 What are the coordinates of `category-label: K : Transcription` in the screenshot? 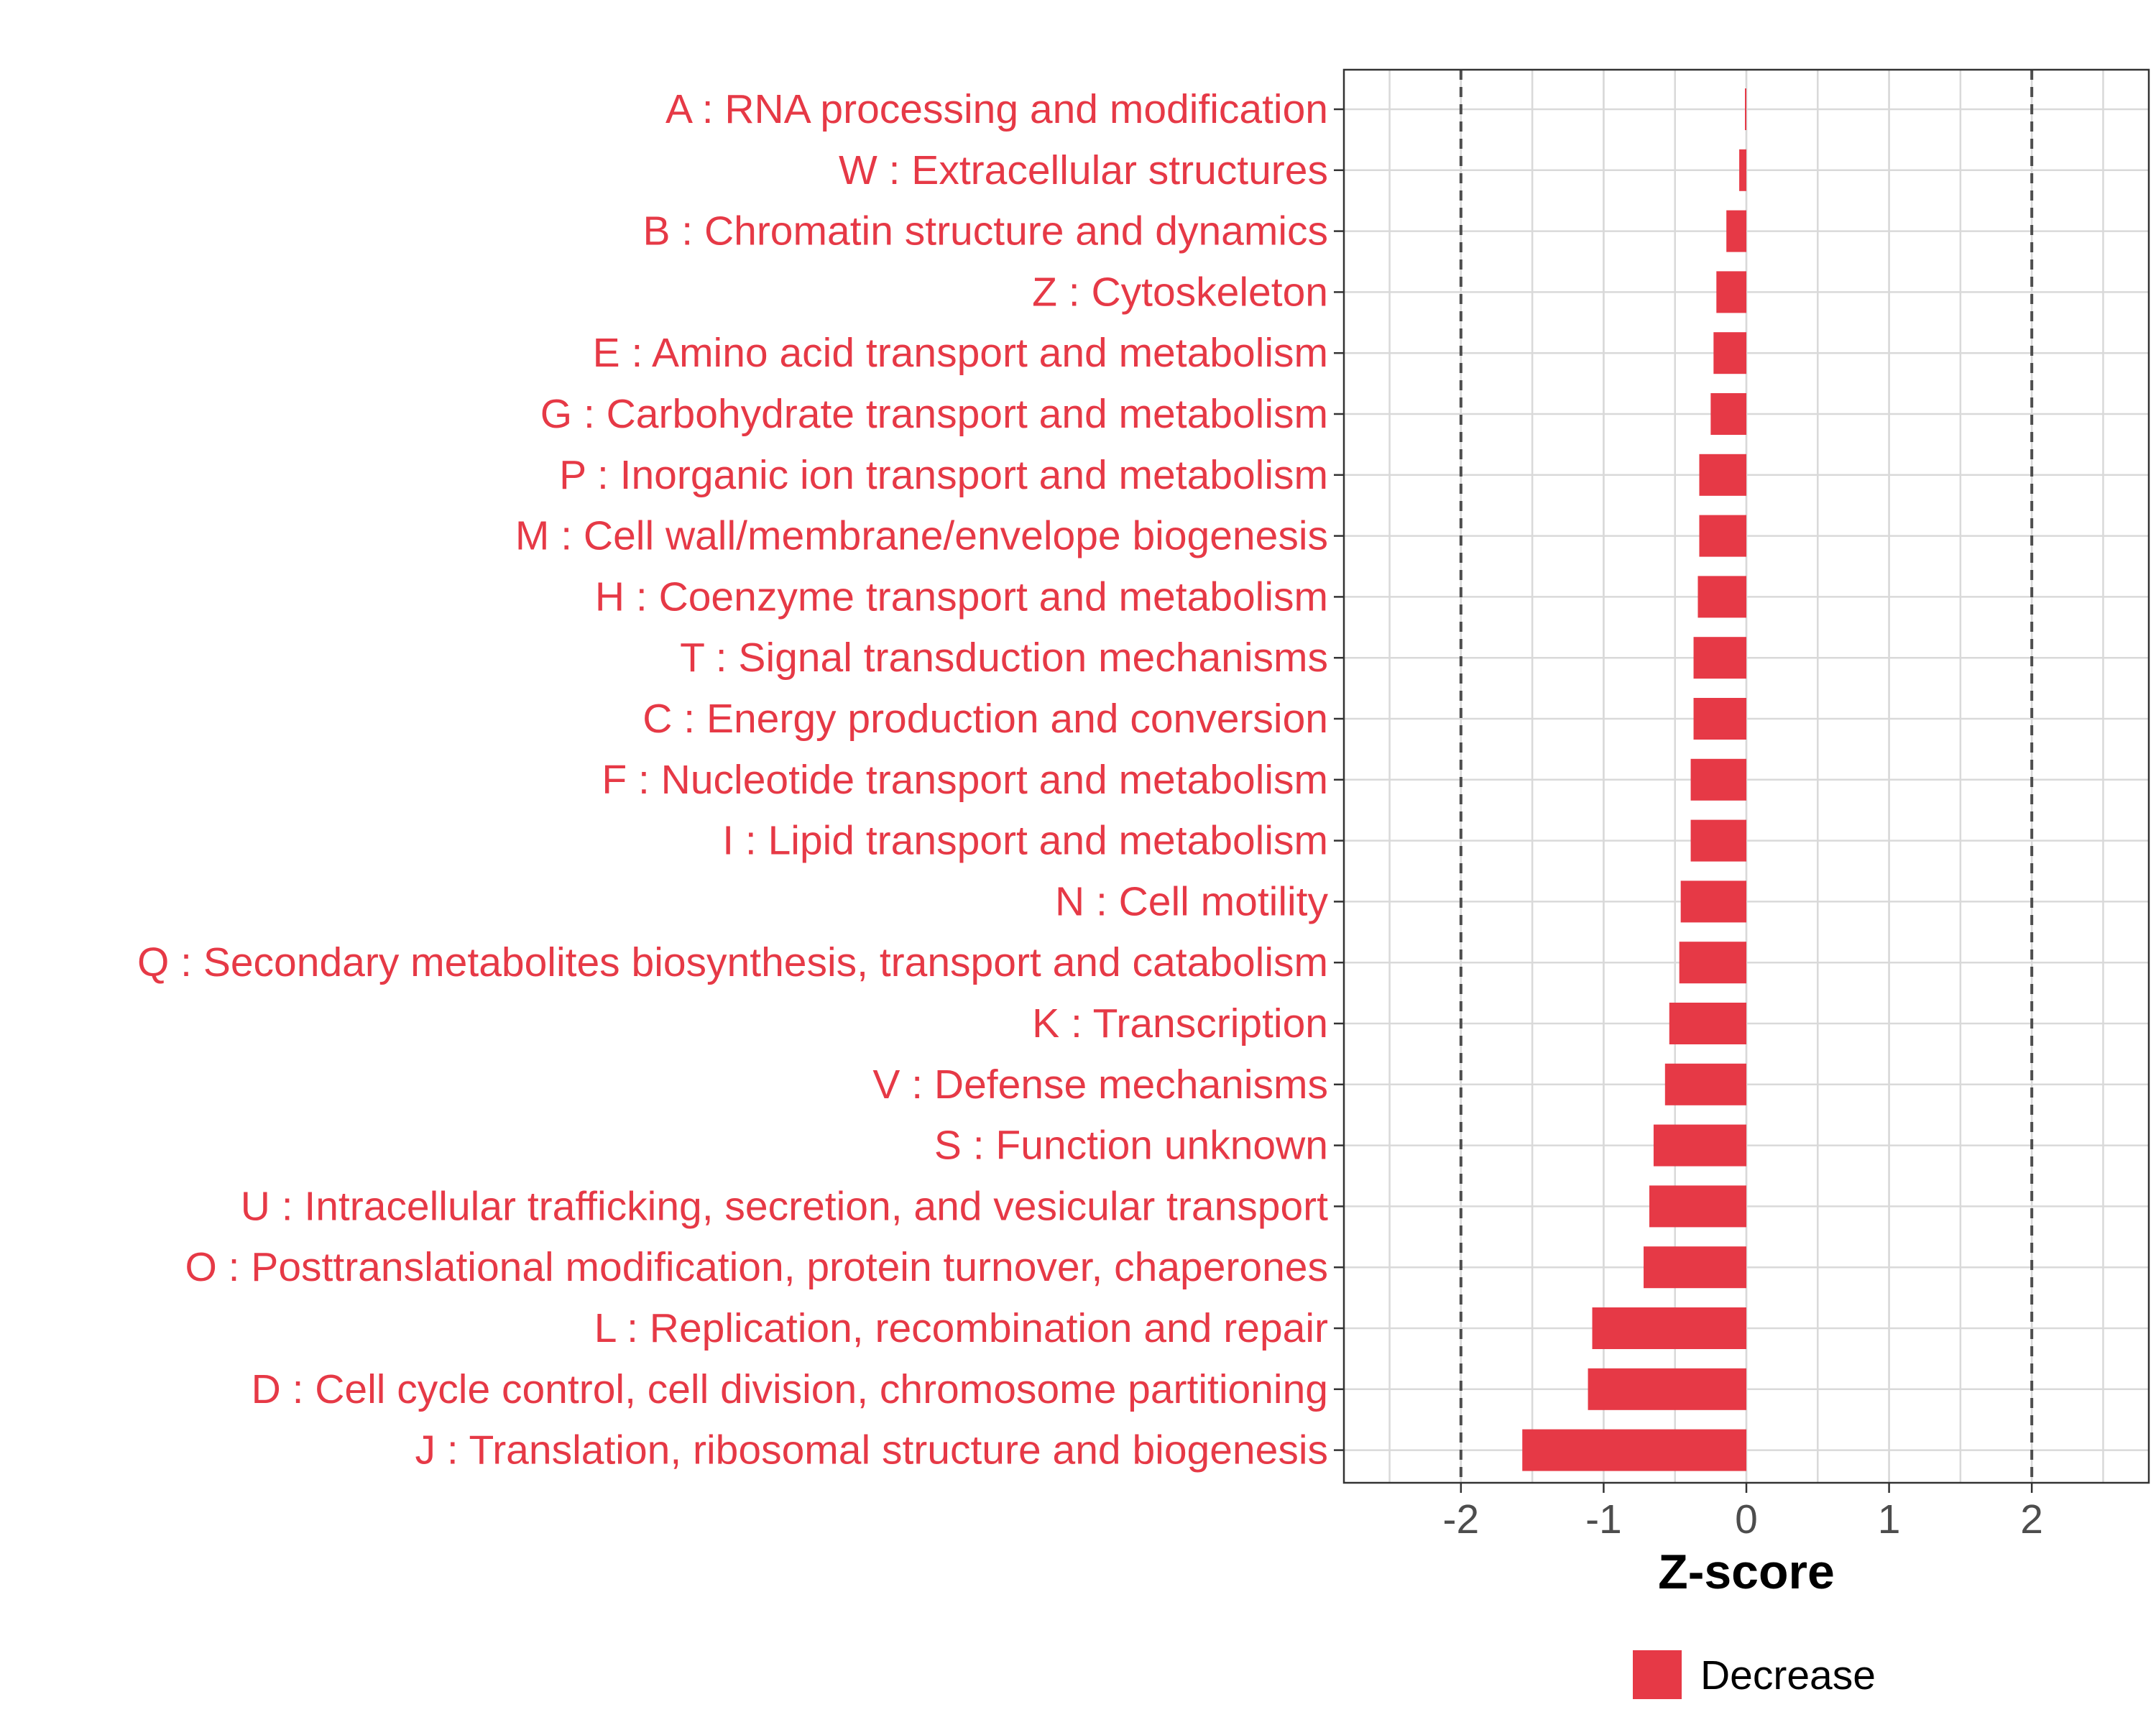 It's located at (1180, 1023).